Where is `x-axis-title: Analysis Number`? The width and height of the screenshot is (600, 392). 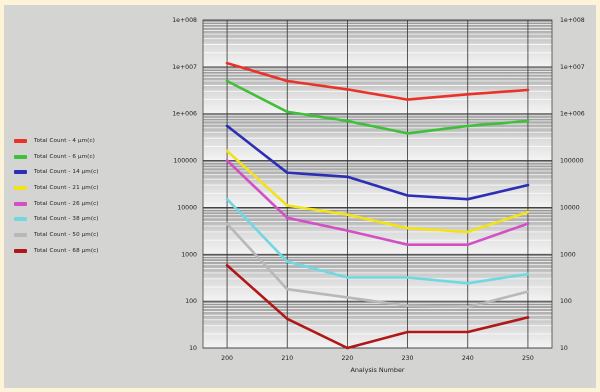 x-axis-title: Analysis Number is located at coordinates (377, 370).